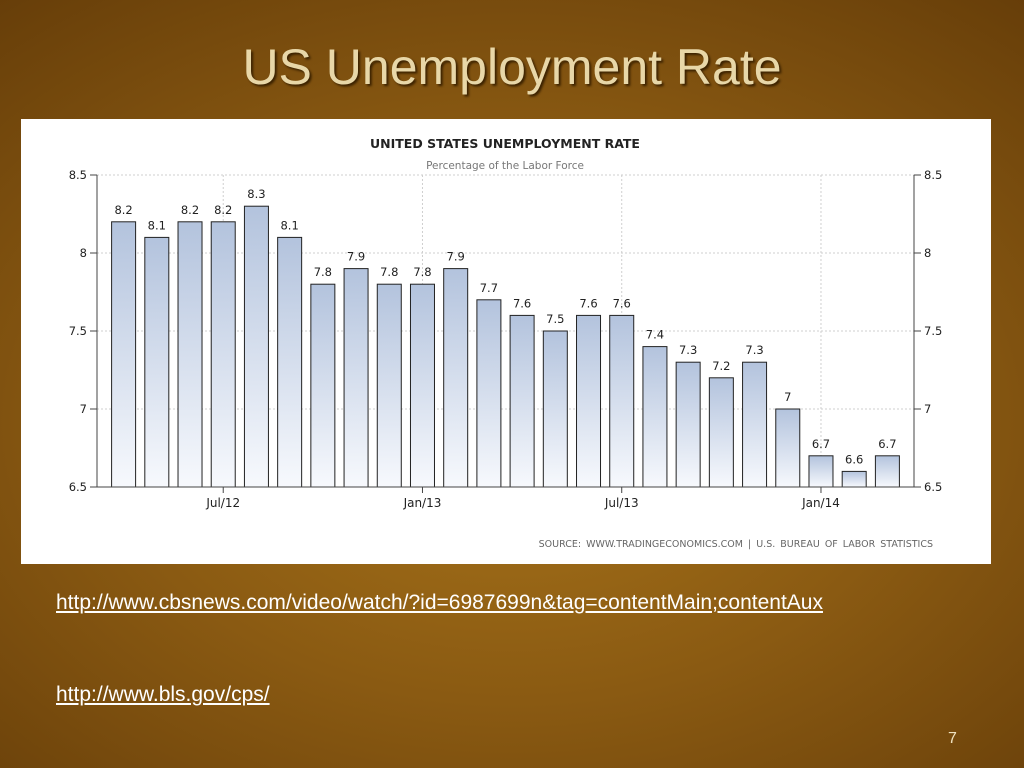 The width and height of the screenshot is (1024, 768). What do you see at coordinates (163, 694) in the screenshot?
I see `bls-link: http://www.bls.gov/cps/` at bounding box center [163, 694].